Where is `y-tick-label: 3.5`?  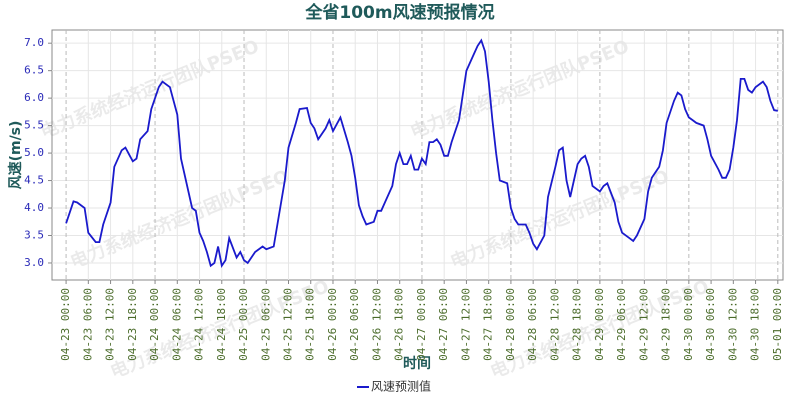 y-tick-label: 3.5 is located at coordinates (34, 234).